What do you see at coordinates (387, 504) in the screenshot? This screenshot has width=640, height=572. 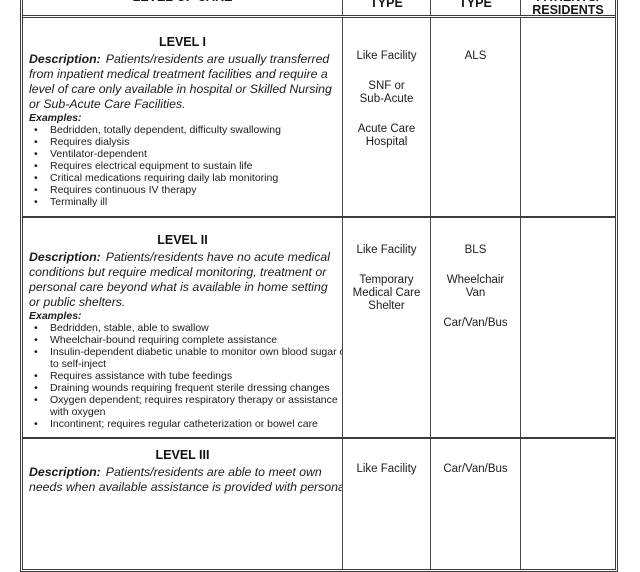 I see `level-3-facility-cell: Like Facility` at bounding box center [387, 504].